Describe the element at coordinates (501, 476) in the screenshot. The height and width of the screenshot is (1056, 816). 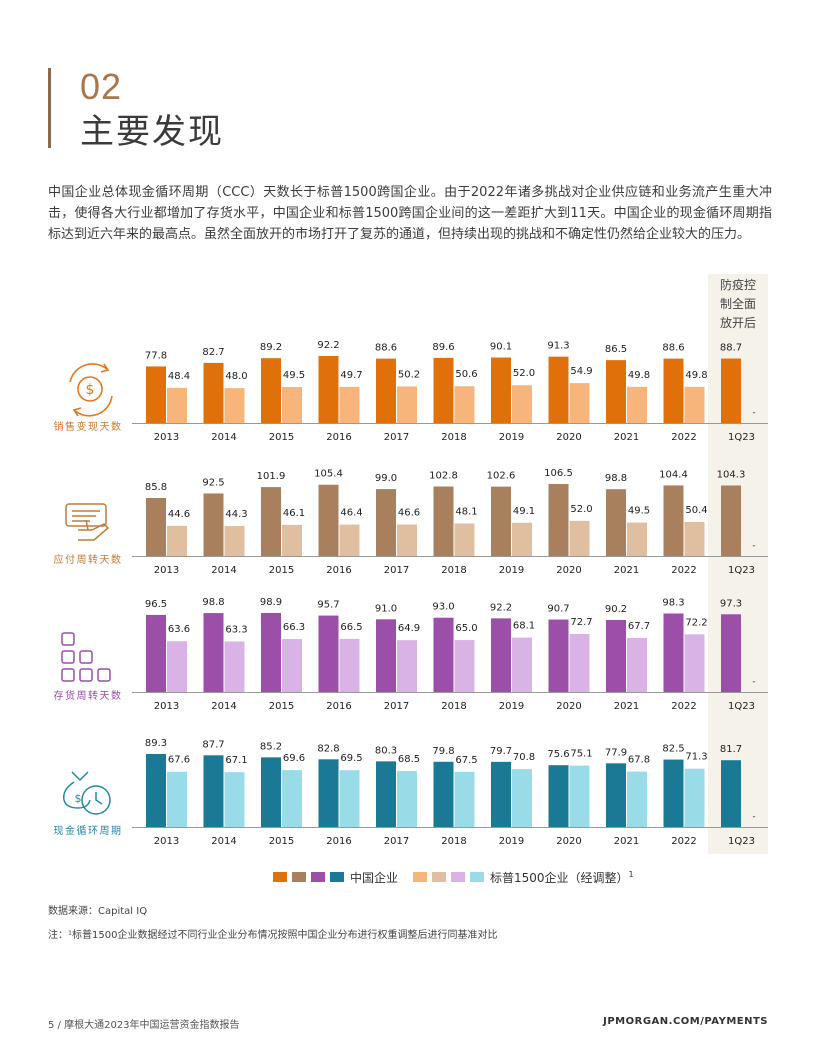
I see `label-china-2019: 102.6` at that location.